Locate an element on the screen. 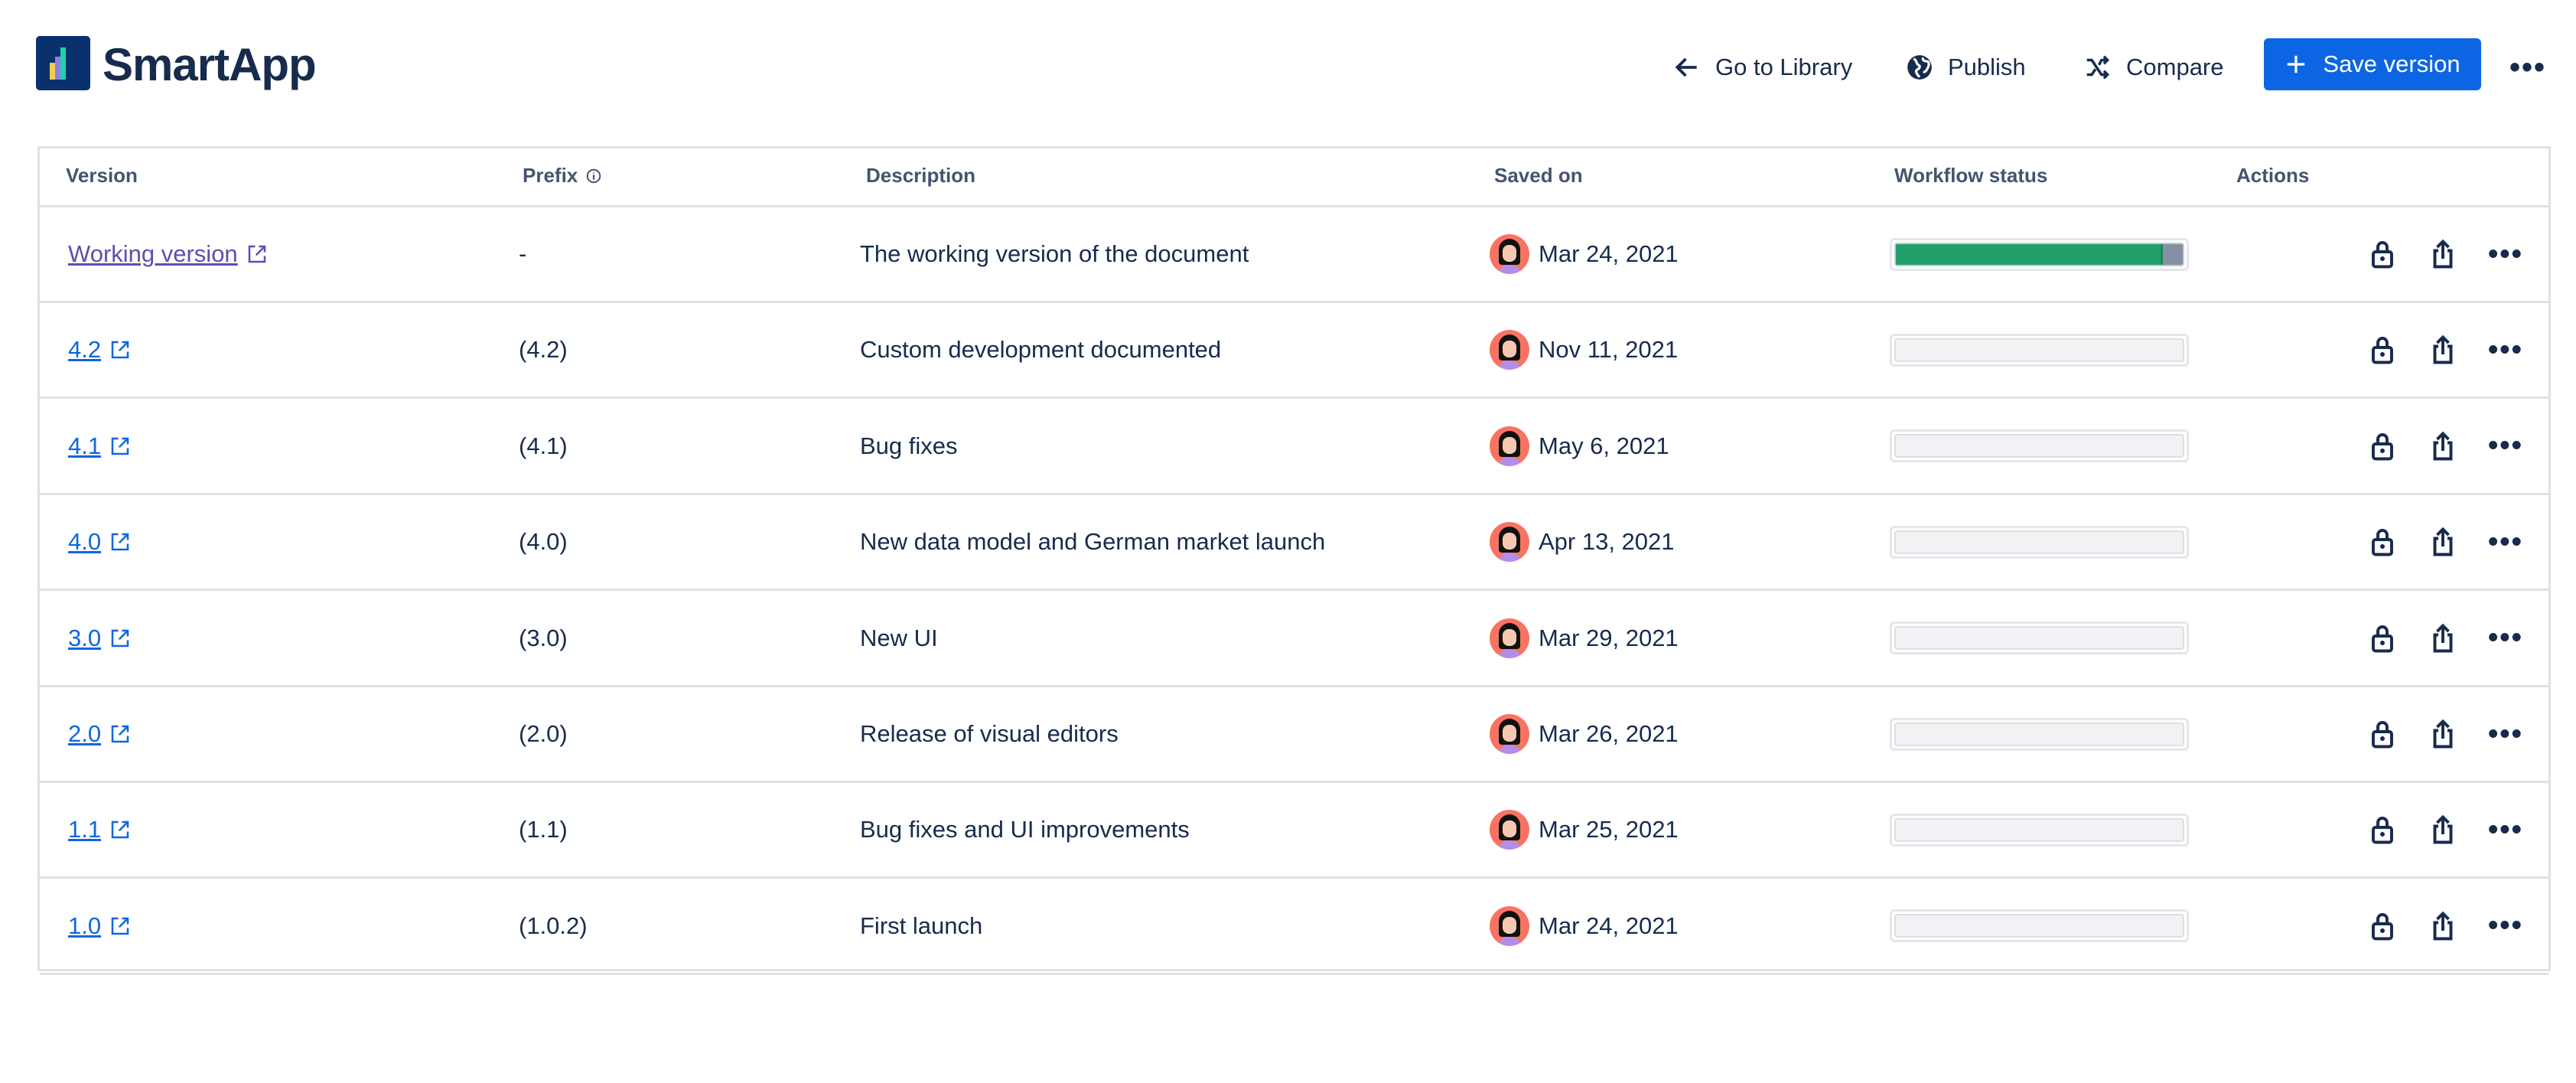  description-cell: New data model and German market launch is located at coordinates (1093, 542).